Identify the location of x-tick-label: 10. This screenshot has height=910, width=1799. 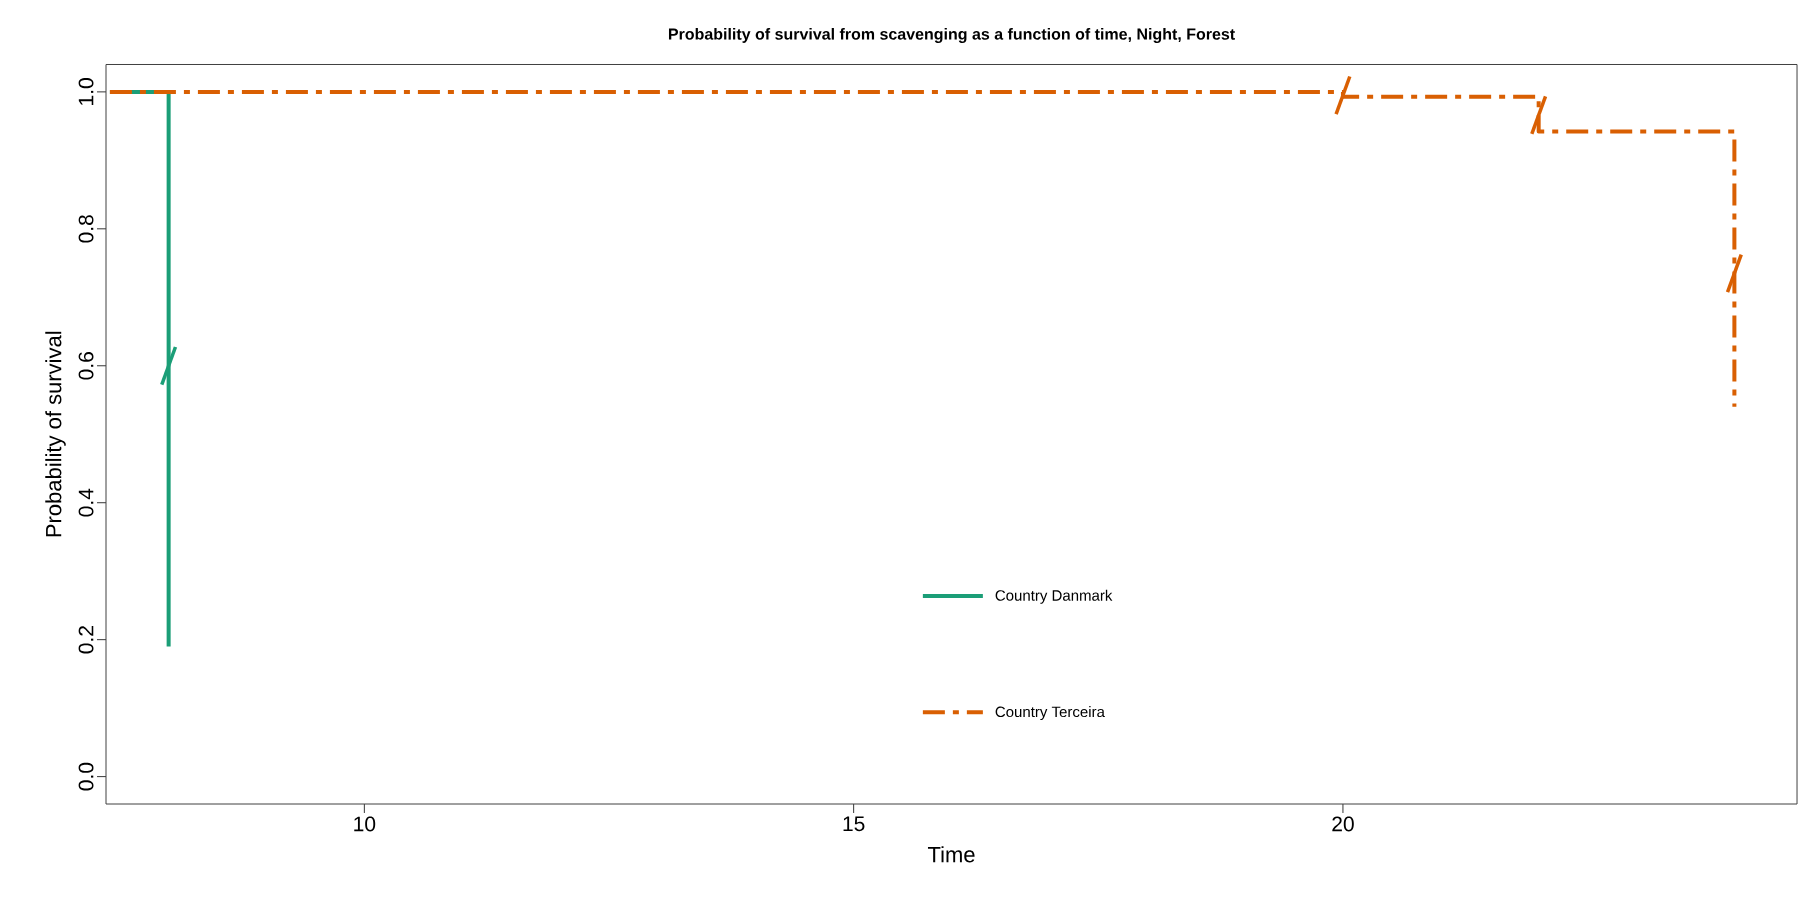
(365, 824).